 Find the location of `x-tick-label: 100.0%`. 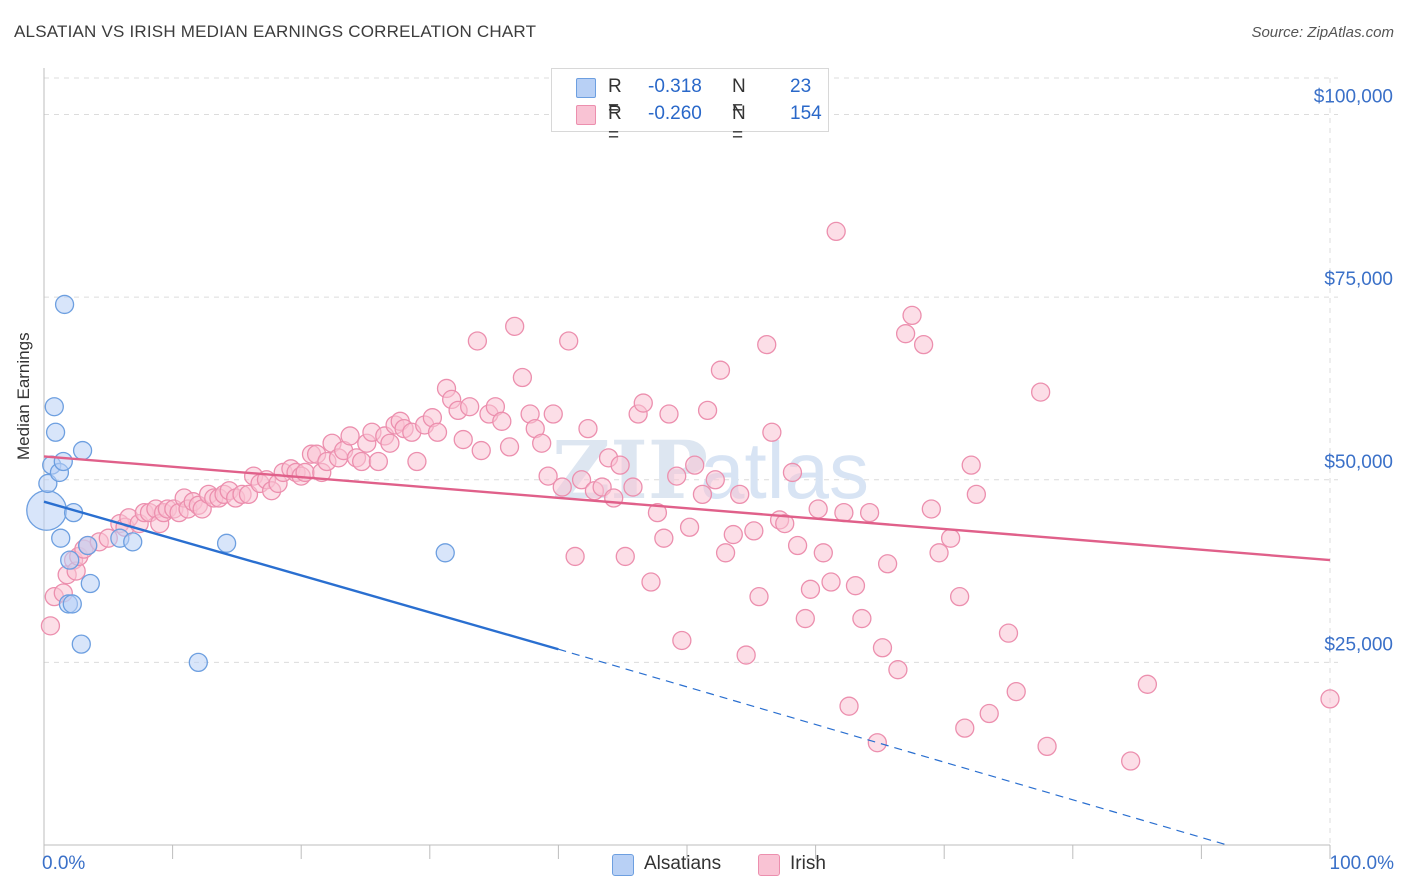

x-tick-label: 100.0% is located at coordinates (1362, 863).